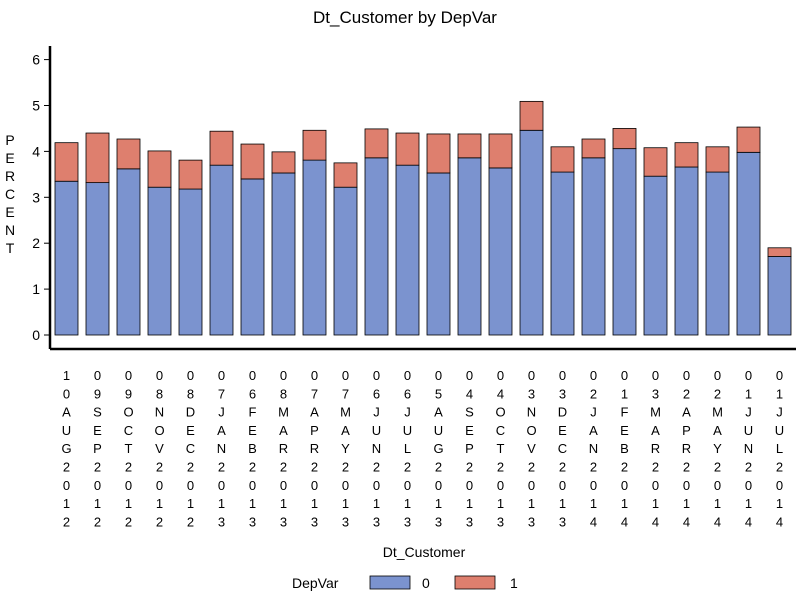 Image resolution: width=800 pixels, height=600 pixels. What do you see at coordinates (315, 583) in the screenshot?
I see `legend-title: DepVar` at bounding box center [315, 583].